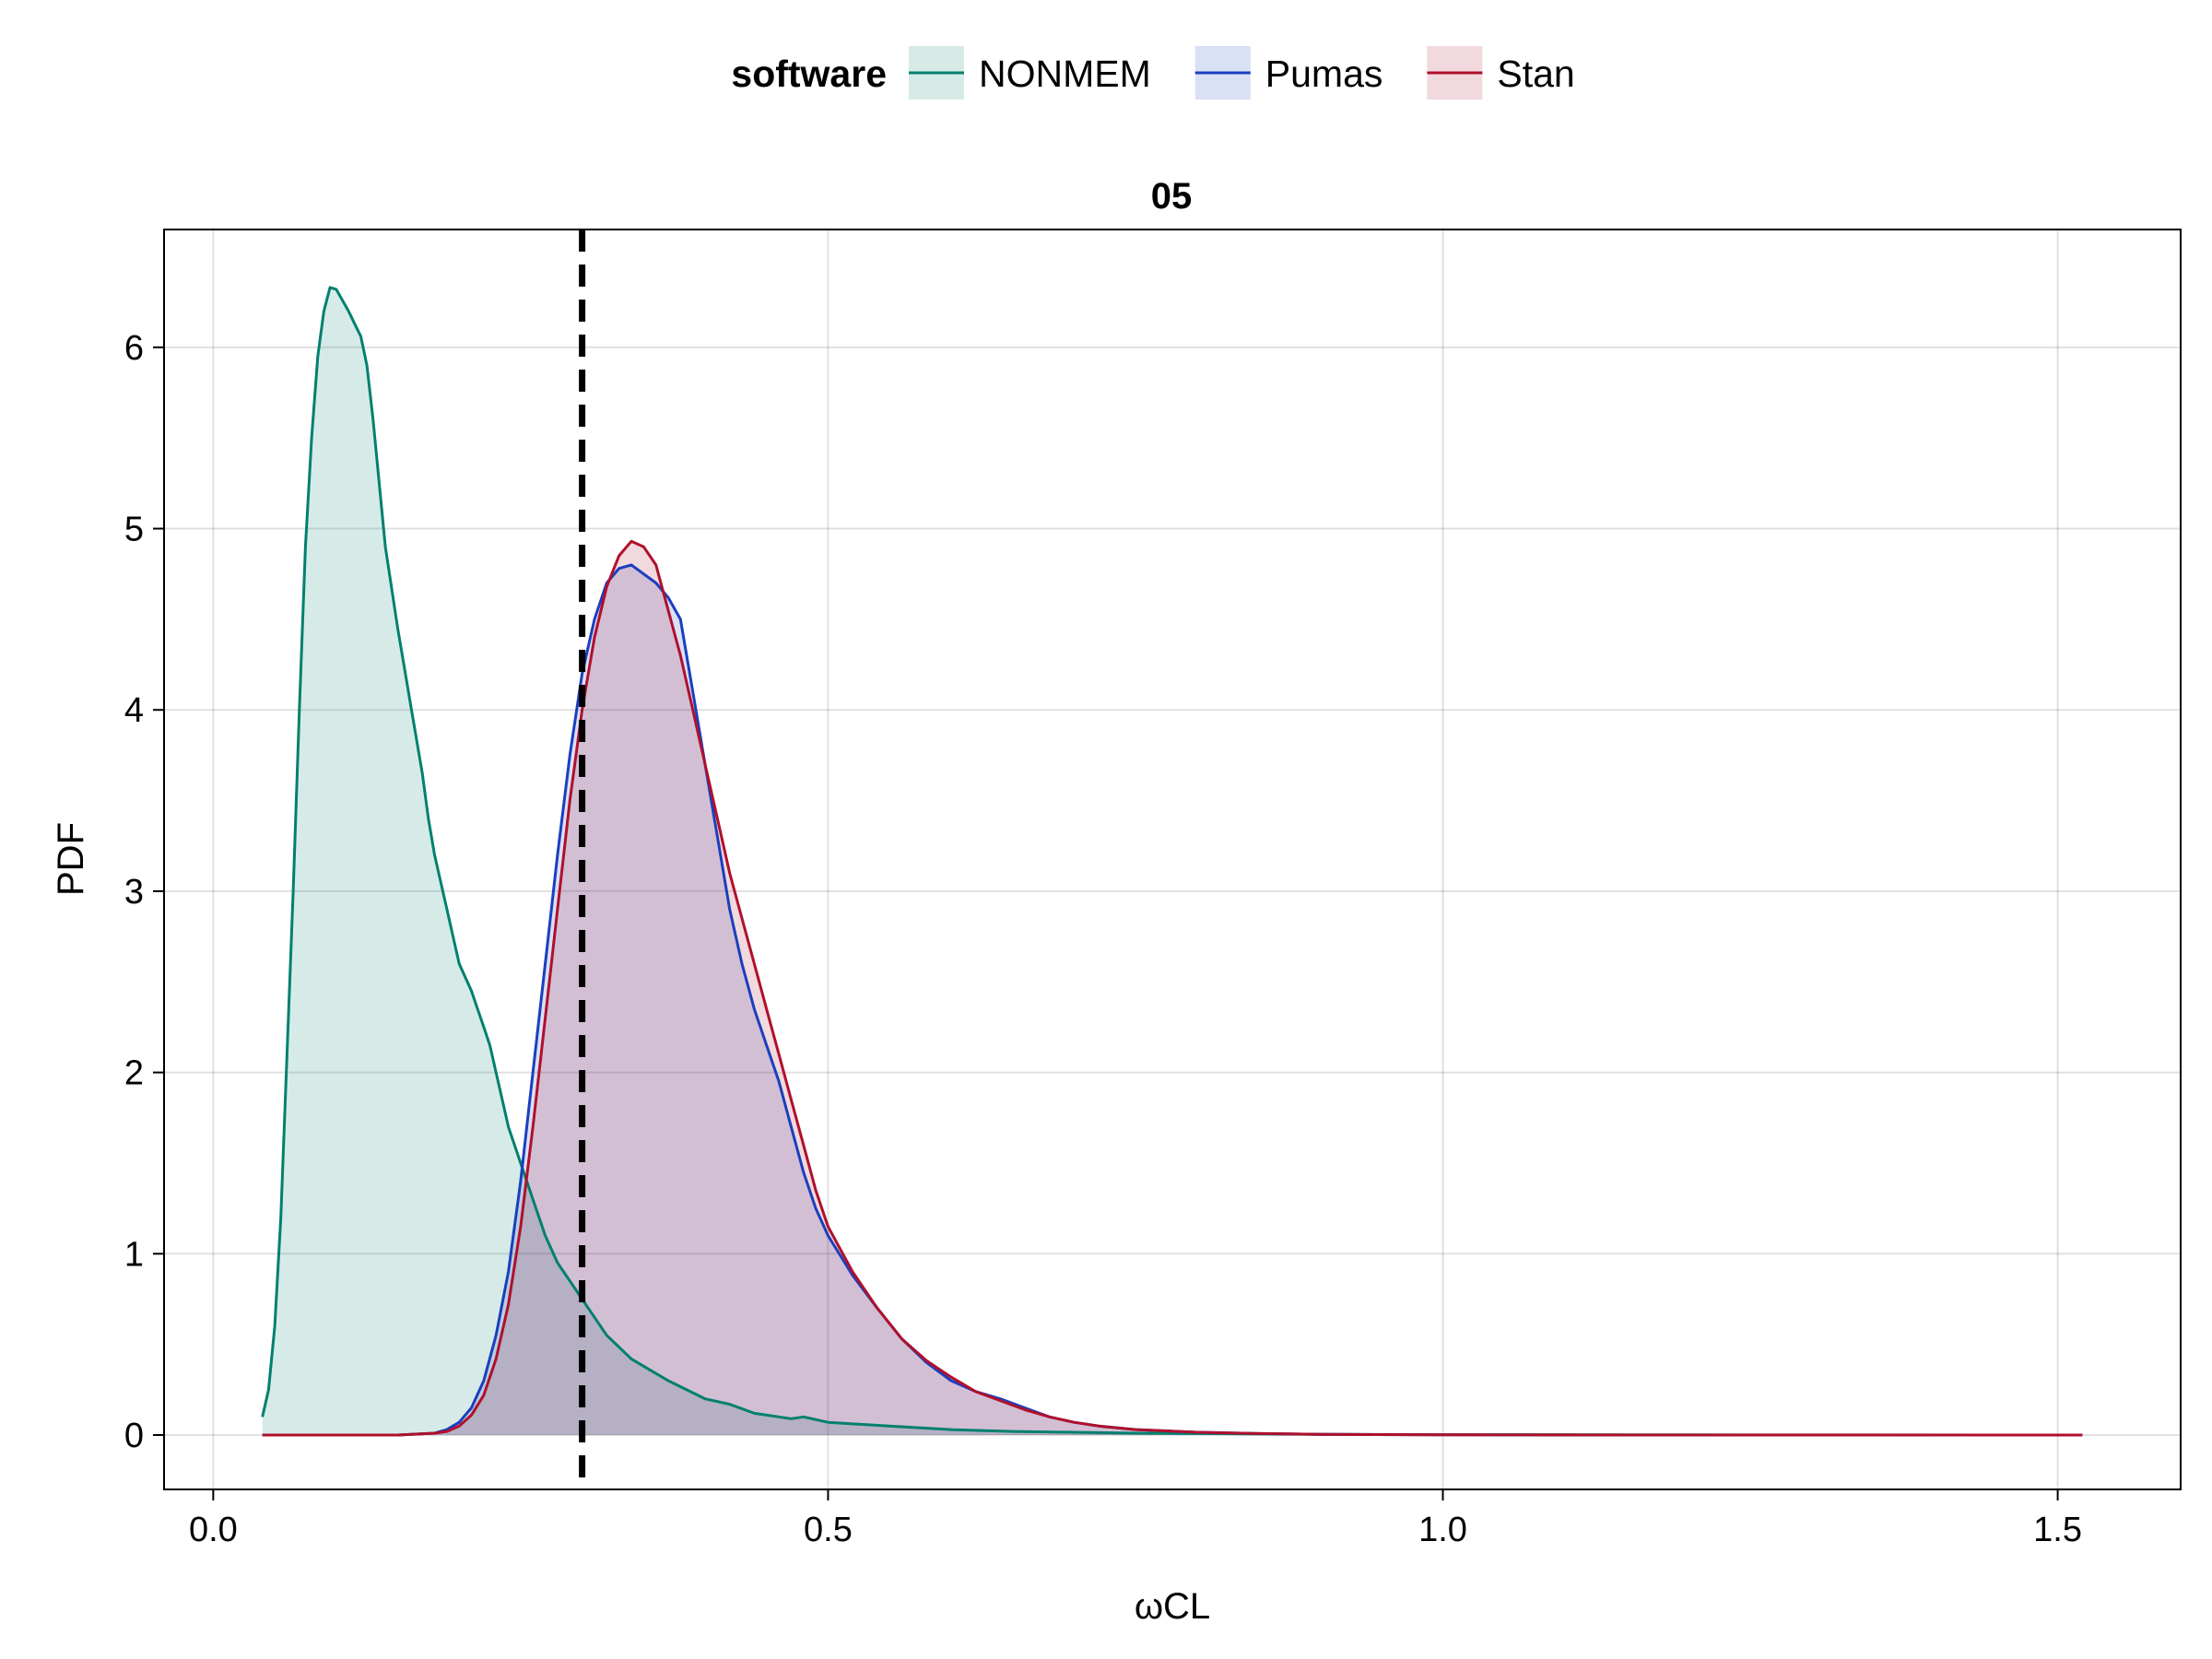  Describe the element at coordinates (1135, 1519) in the screenshot. I see `x-axis-ticks: 0.0 0.5 1.0 1.5` at that location.